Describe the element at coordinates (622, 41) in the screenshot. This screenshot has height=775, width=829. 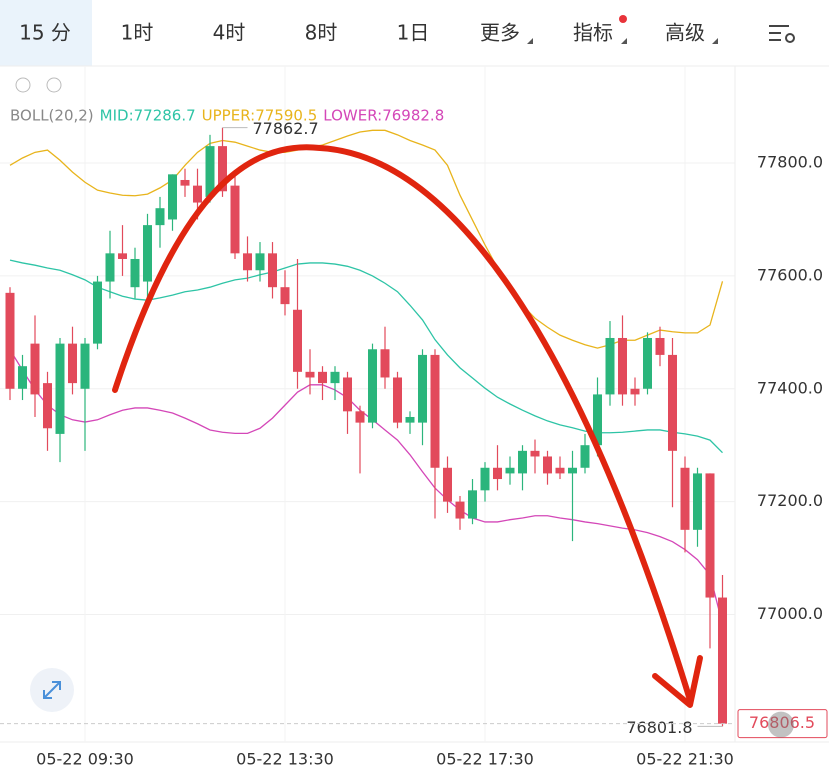
I see `tab-arrows` at that location.